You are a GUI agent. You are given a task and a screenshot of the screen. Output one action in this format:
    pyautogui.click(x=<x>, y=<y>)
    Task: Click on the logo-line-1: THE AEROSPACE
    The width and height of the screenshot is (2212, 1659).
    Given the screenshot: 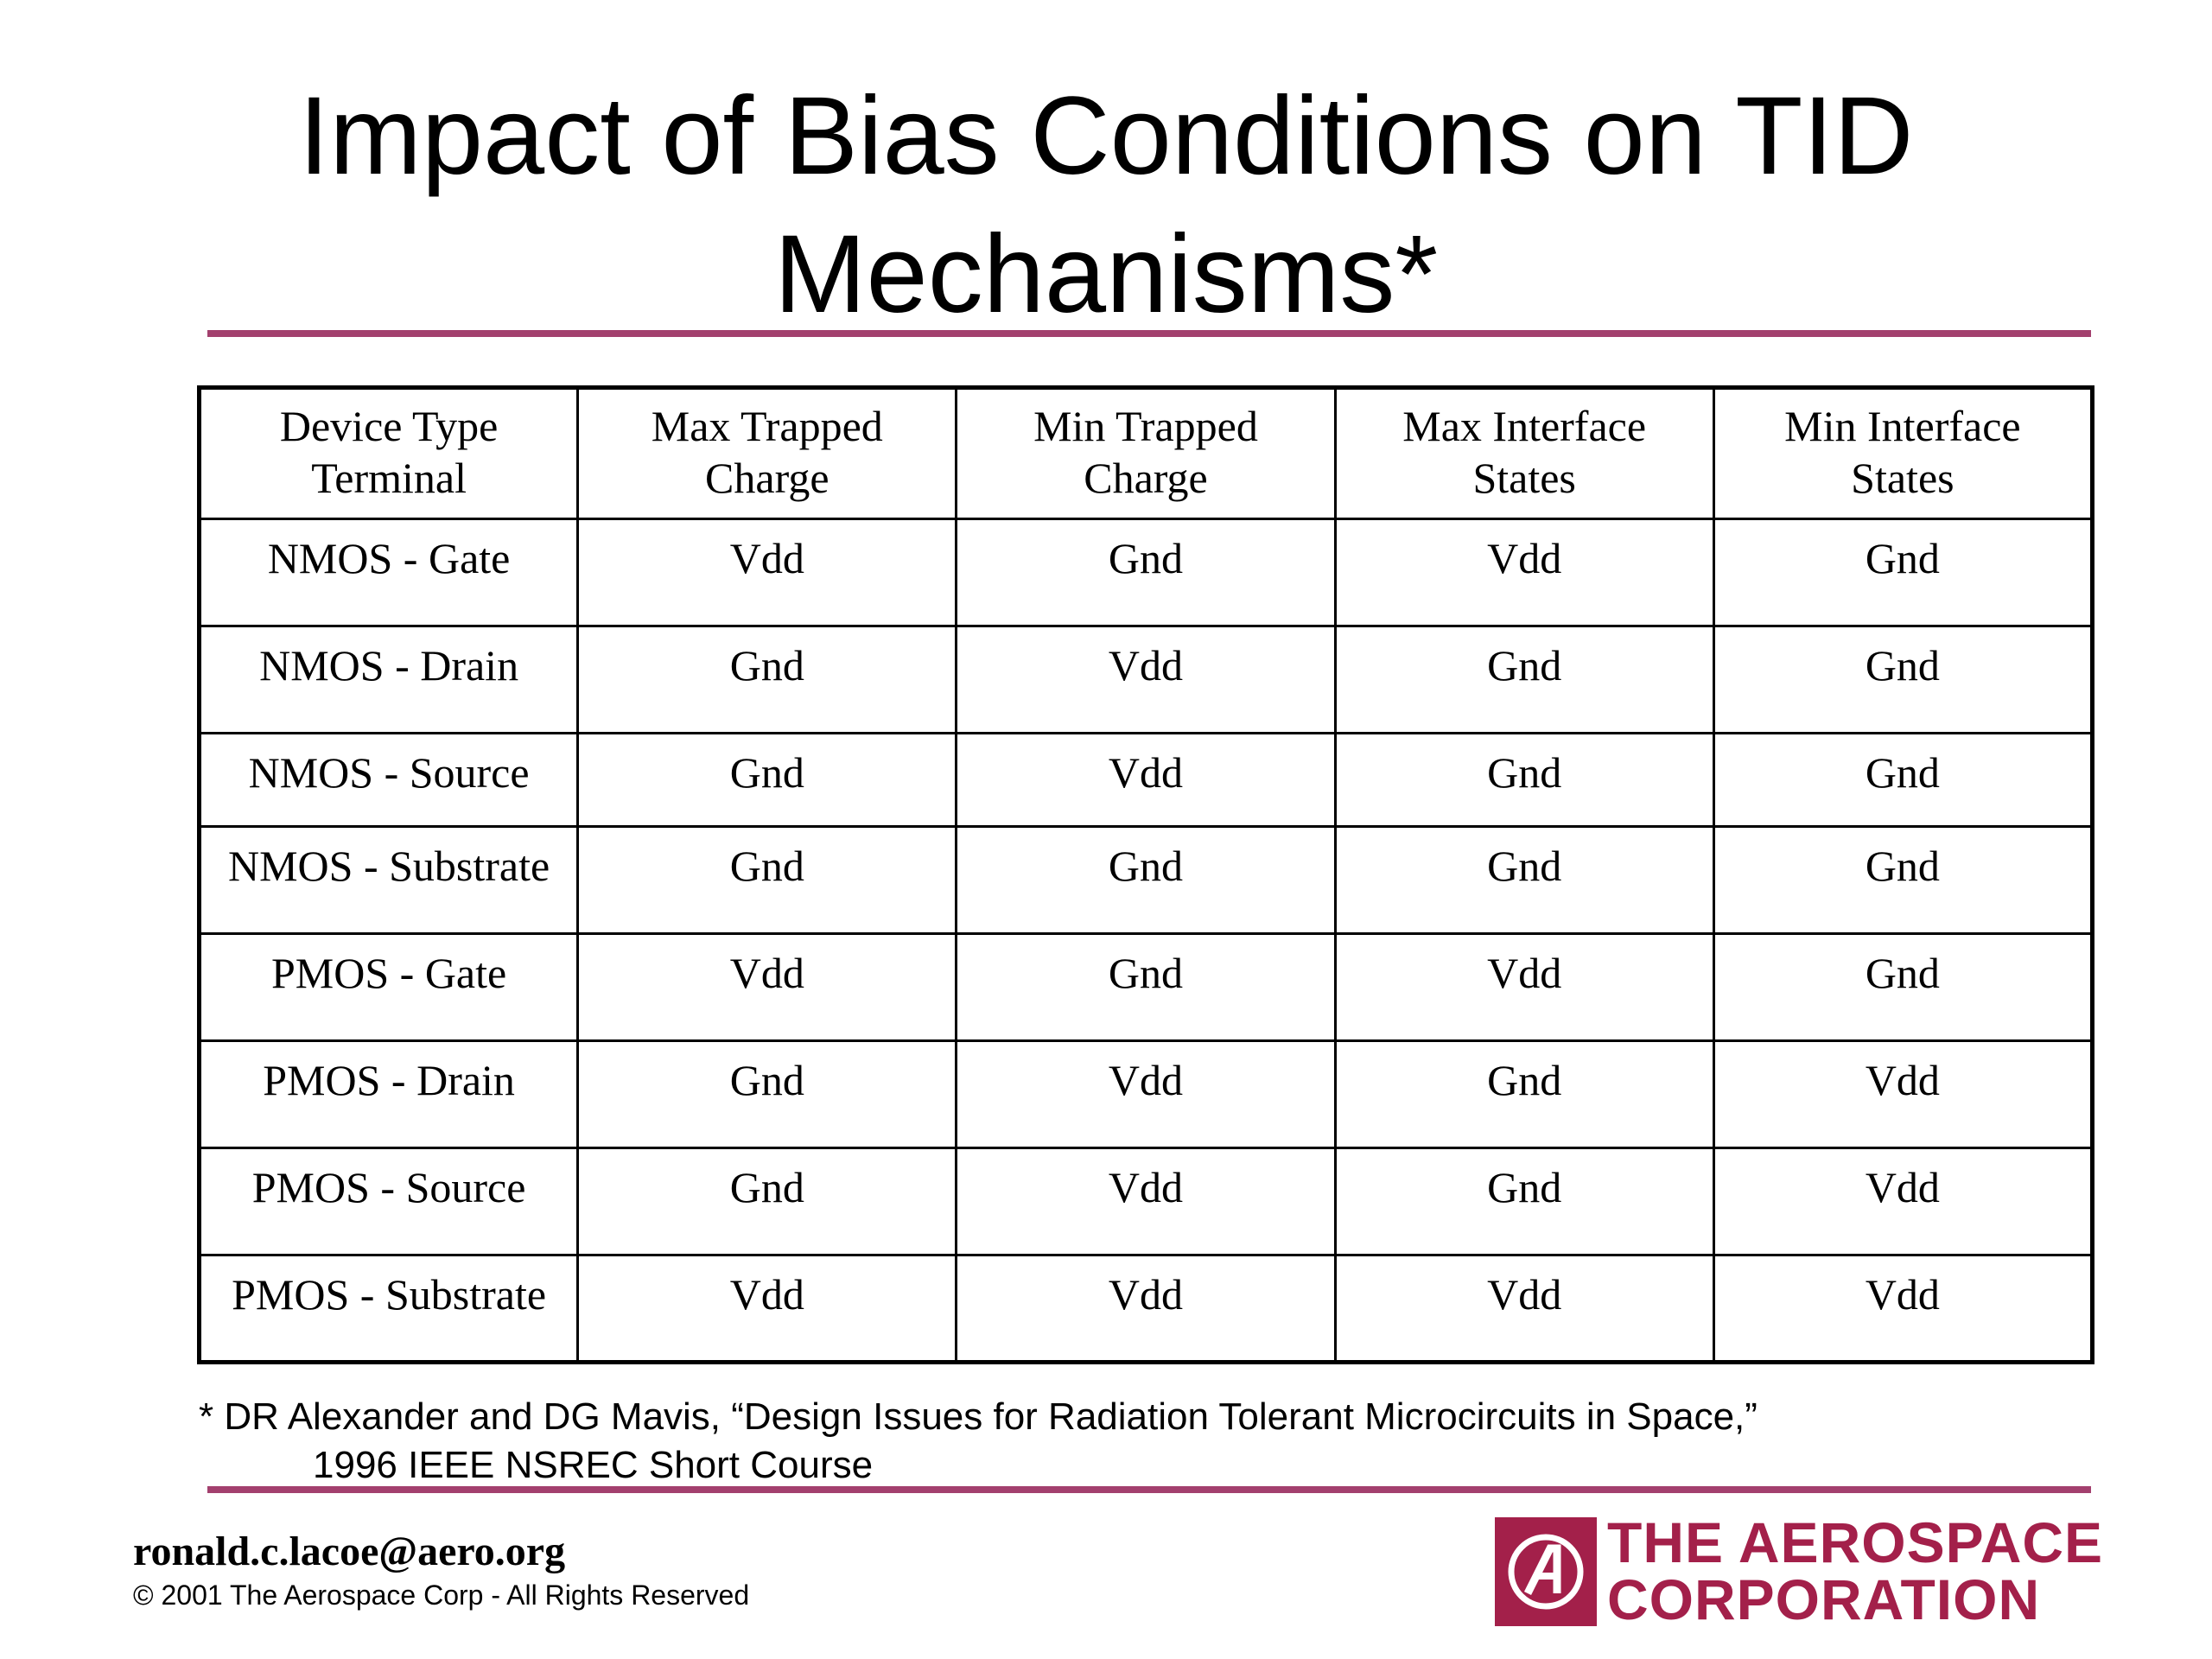 What is the action you would take?
    pyautogui.click(x=1855, y=1542)
    